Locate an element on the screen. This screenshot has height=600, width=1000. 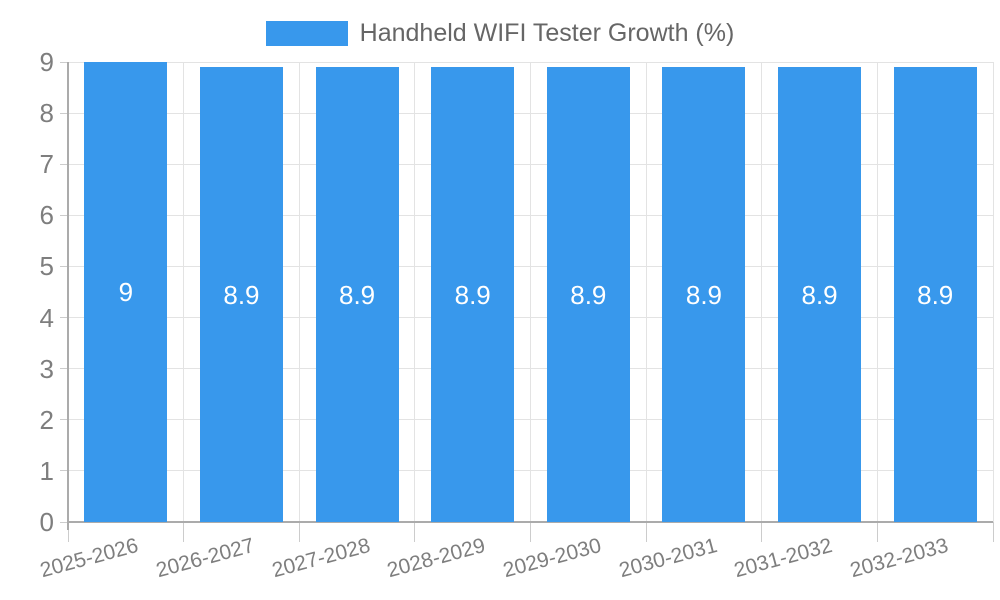
x-tick-label: 2030-2031 is located at coordinates (668, 558).